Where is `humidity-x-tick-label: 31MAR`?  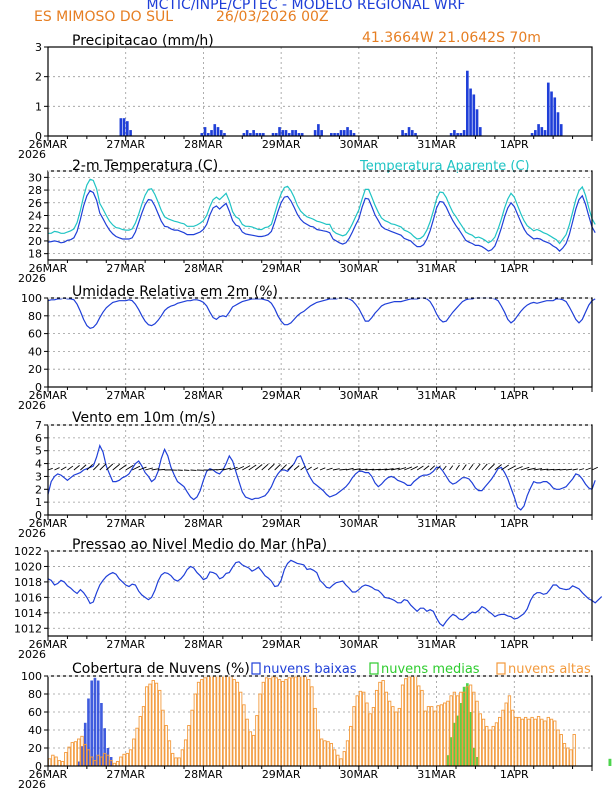
humidity-x-tick-label: 31MAR is located at coordinates (436, 395).